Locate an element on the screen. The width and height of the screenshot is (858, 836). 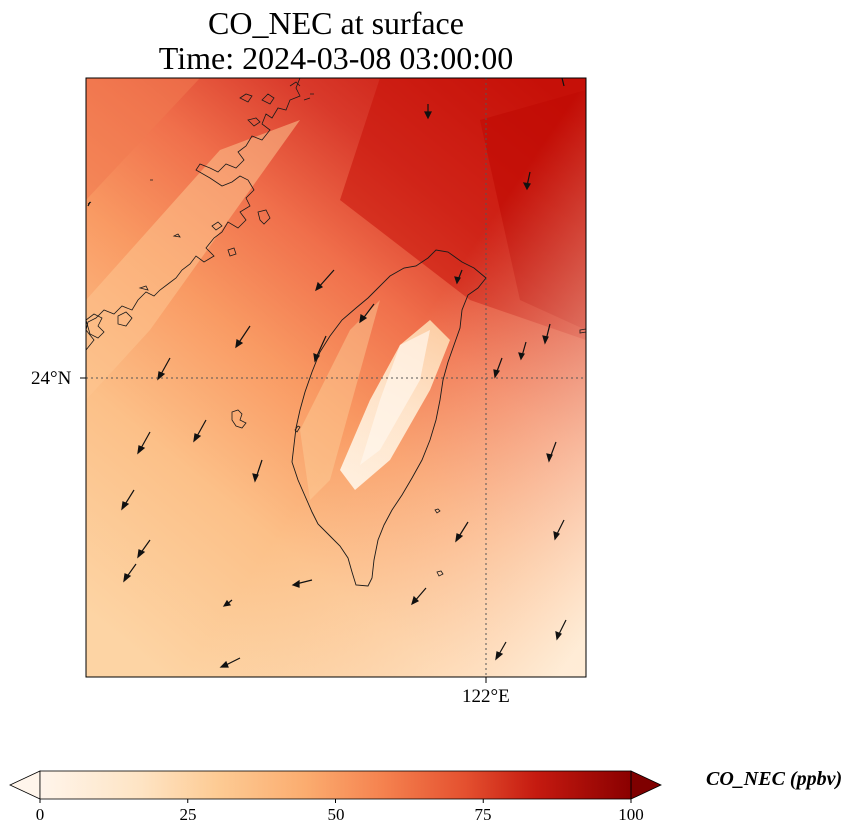
colorbar-extend-min is located at coordinates (25, 785).